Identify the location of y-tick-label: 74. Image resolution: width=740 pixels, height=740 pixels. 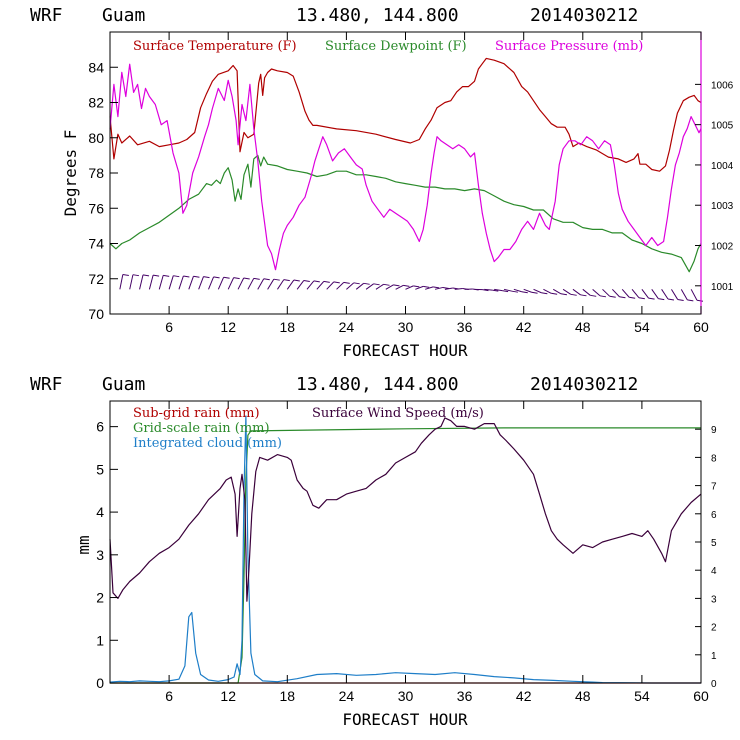
(96, 244).